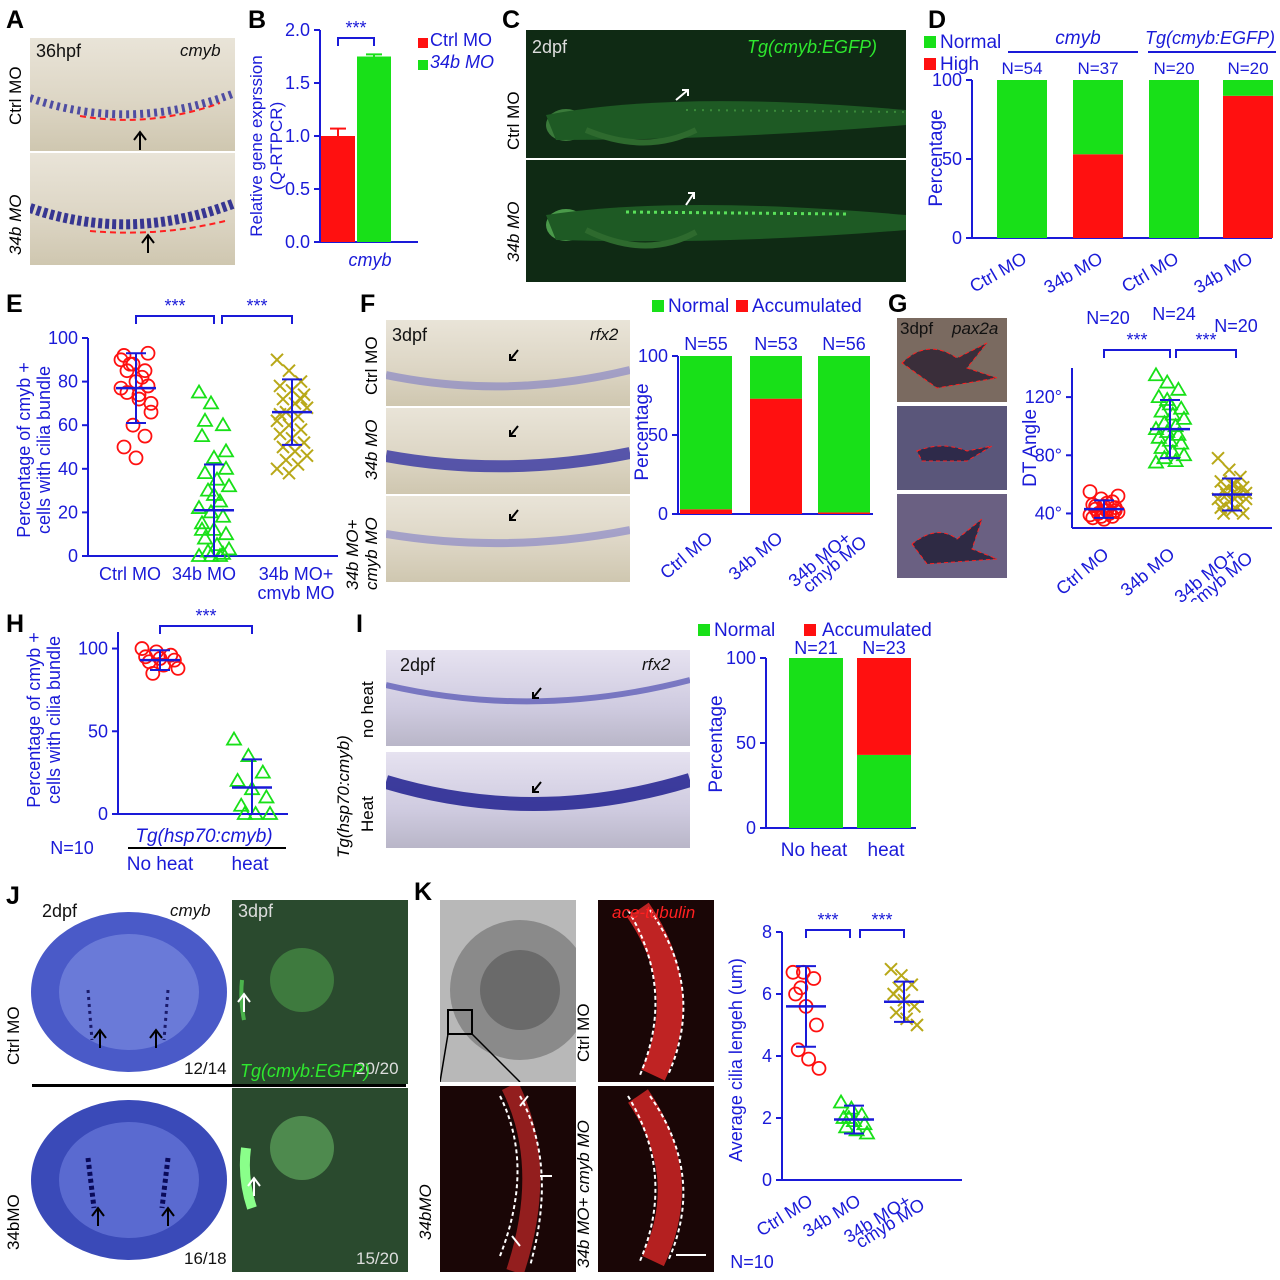 The image size is (1280, 1280). I want to click on k-ylabel: Average cilia lengeh (um), so click(736, 1060).